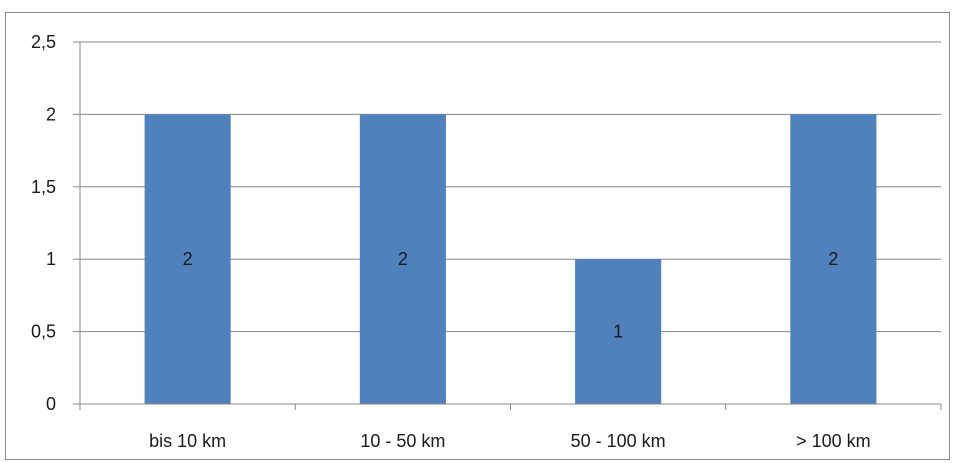  Describe the element at coordinates (833, 441) in the screenshot. I see `x-tick-label: > 100 km` at that location.